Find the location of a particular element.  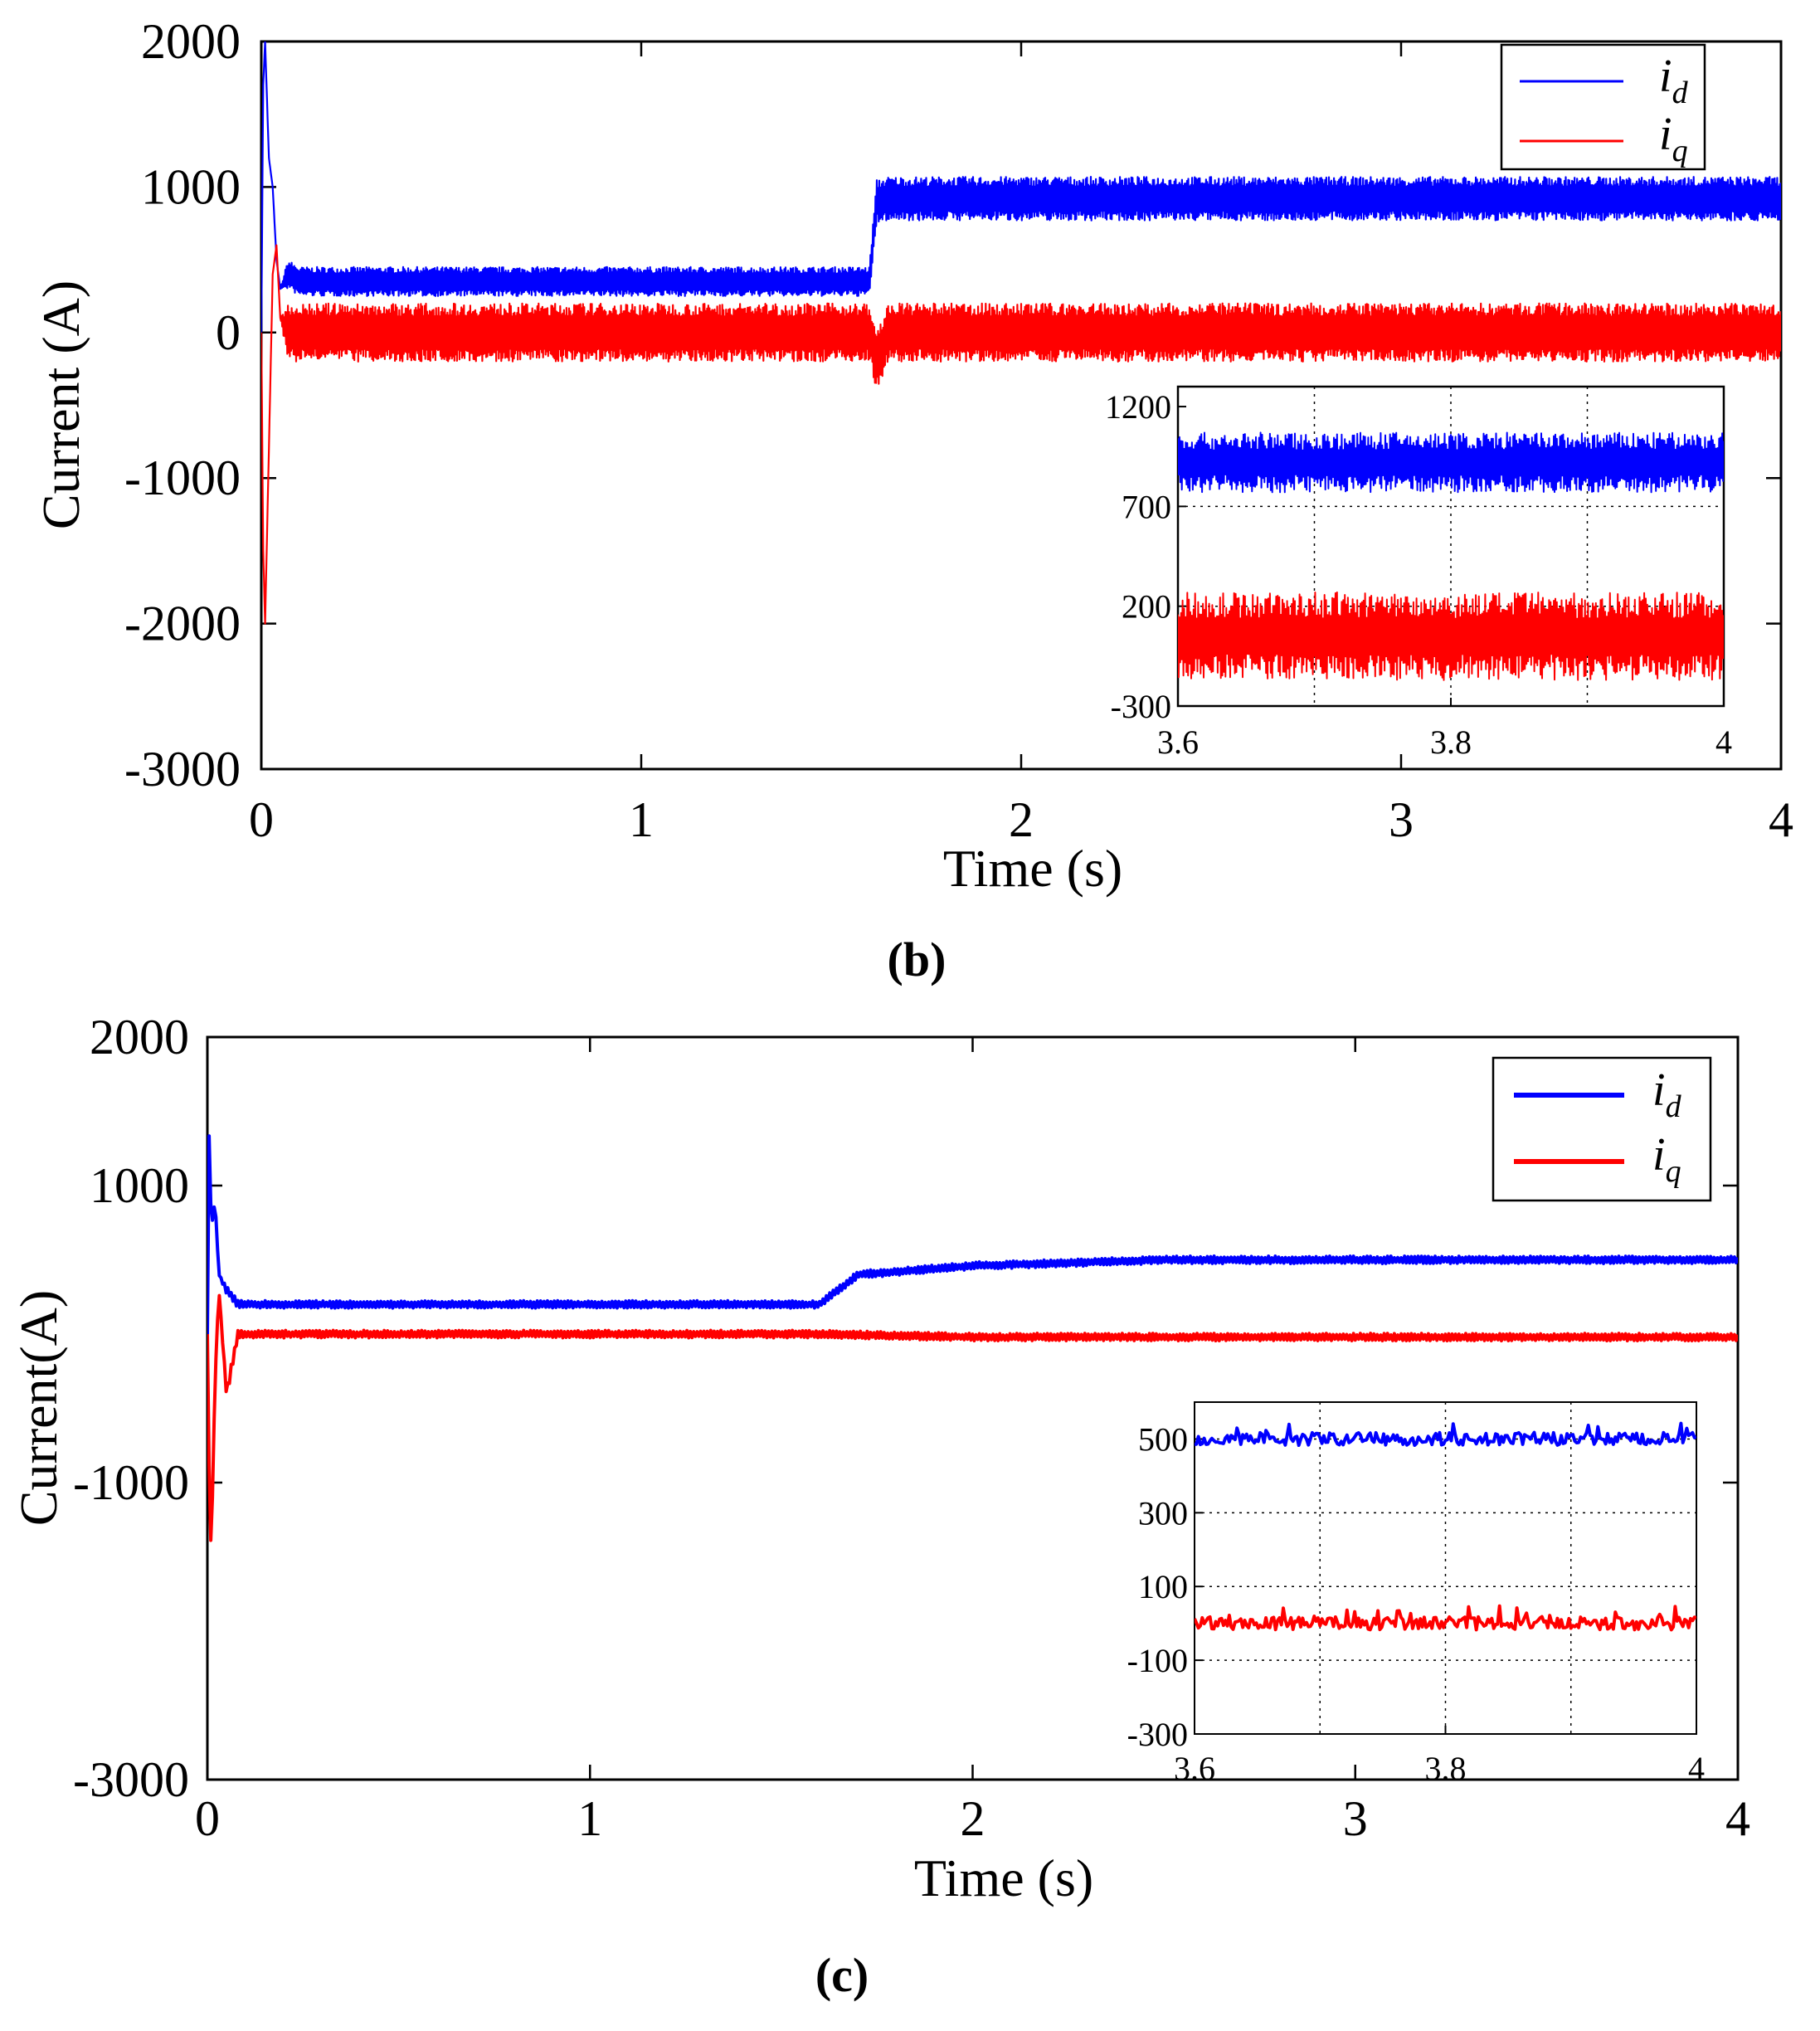

inset-ytick-label: 200 is located at coordinates (1146, 607).